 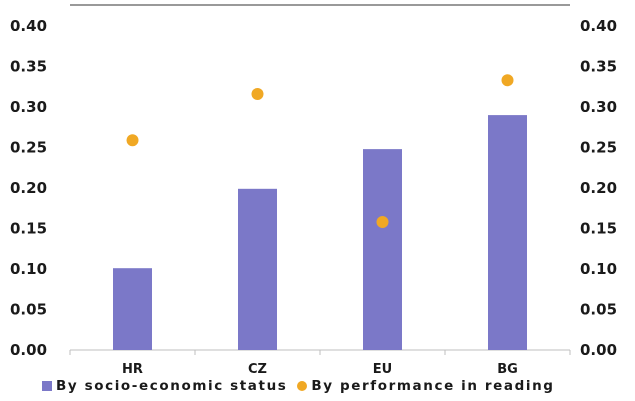 I want to click on y-tick-label-left: 0.40, so click(x=28, y=26).